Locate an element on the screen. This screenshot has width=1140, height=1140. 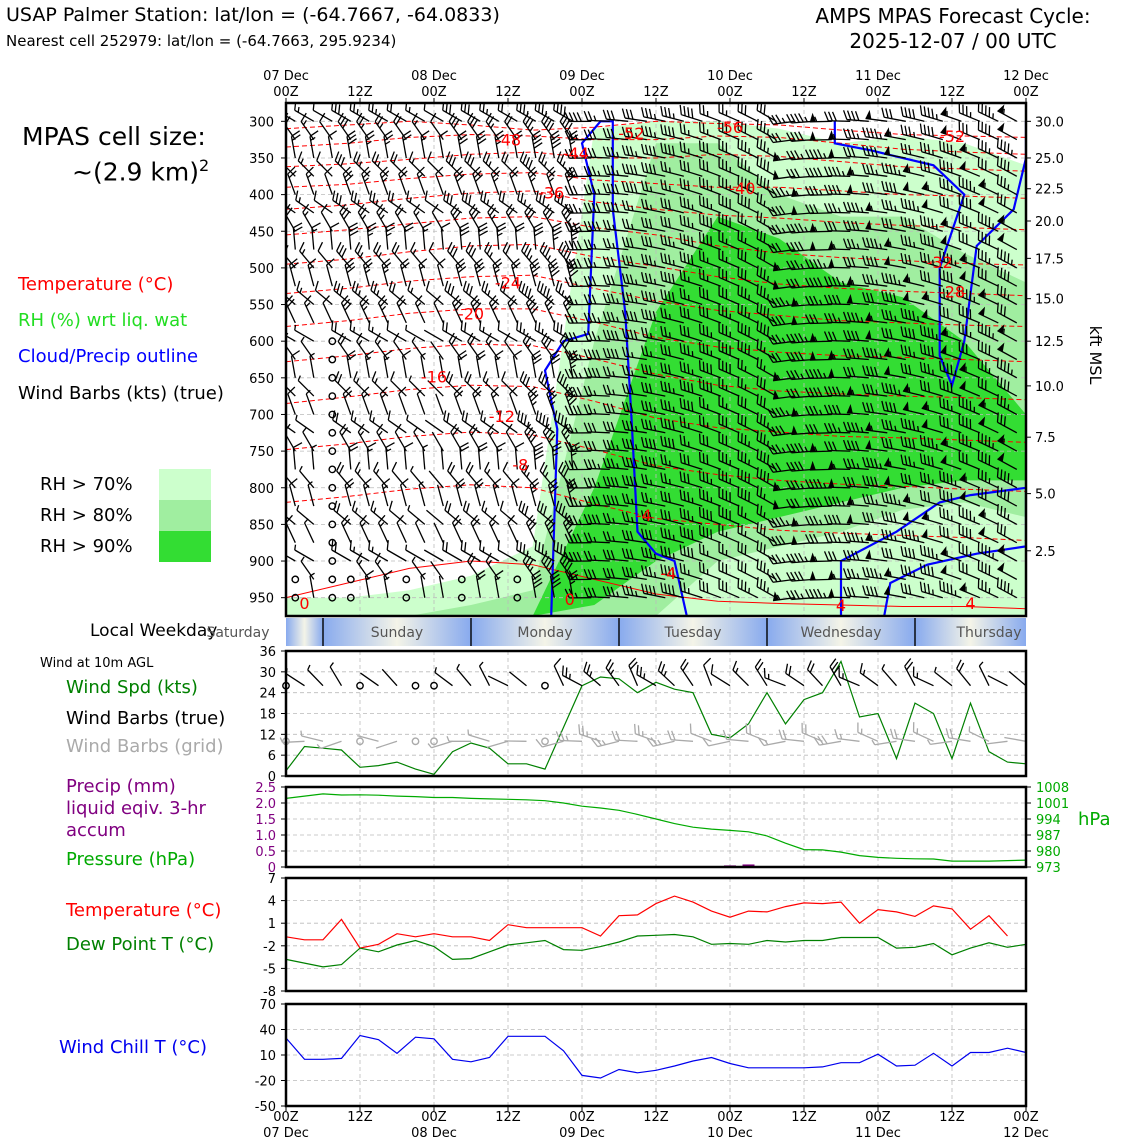
barb-flag is located at coordinates (868, 114).